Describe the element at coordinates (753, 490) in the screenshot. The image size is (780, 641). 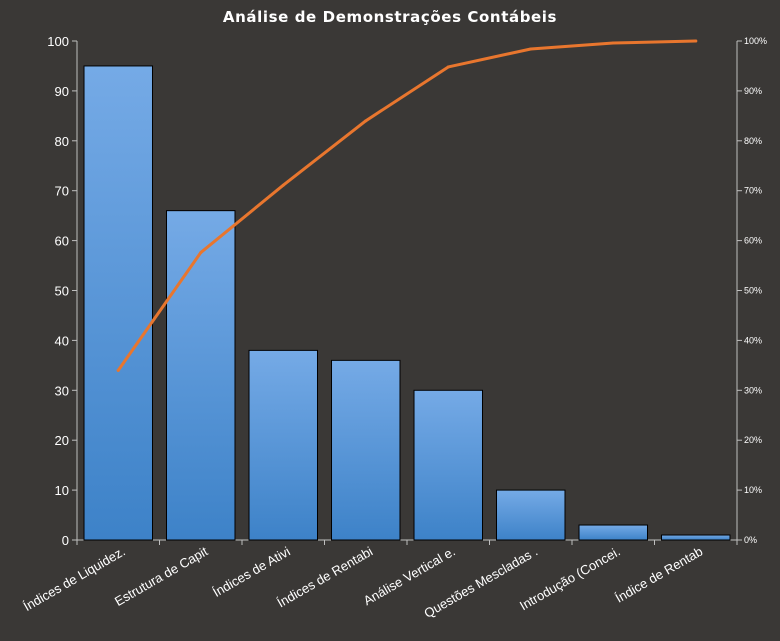
I see `y2-tick-label: 10%` at that location.